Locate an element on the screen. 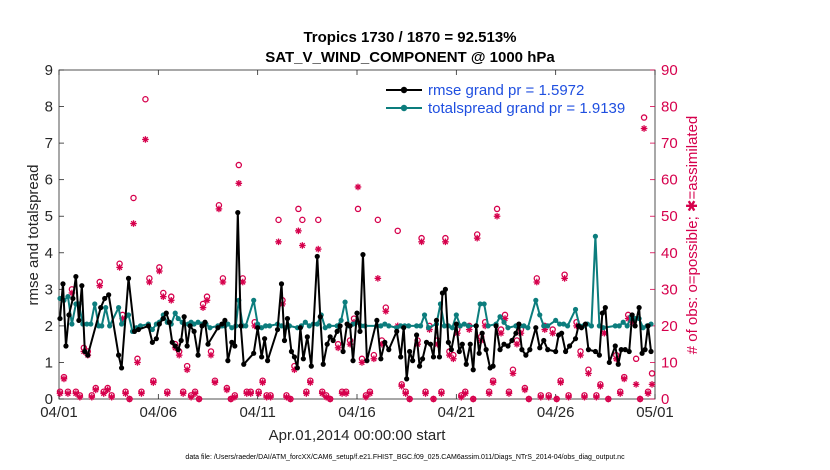  left-axis-ticks: 0 1 2 3 4 5 6 7 8 9 is located at coordinates (54, 235).